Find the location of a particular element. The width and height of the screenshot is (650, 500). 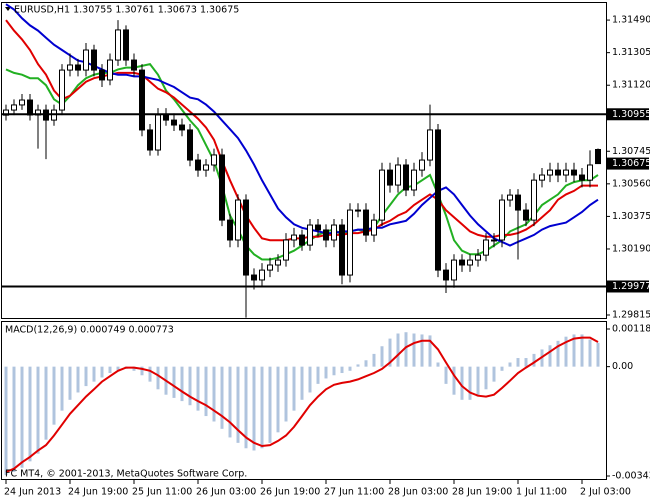

y-tick-label: 1.30560 is located at coordinates (631, 183).